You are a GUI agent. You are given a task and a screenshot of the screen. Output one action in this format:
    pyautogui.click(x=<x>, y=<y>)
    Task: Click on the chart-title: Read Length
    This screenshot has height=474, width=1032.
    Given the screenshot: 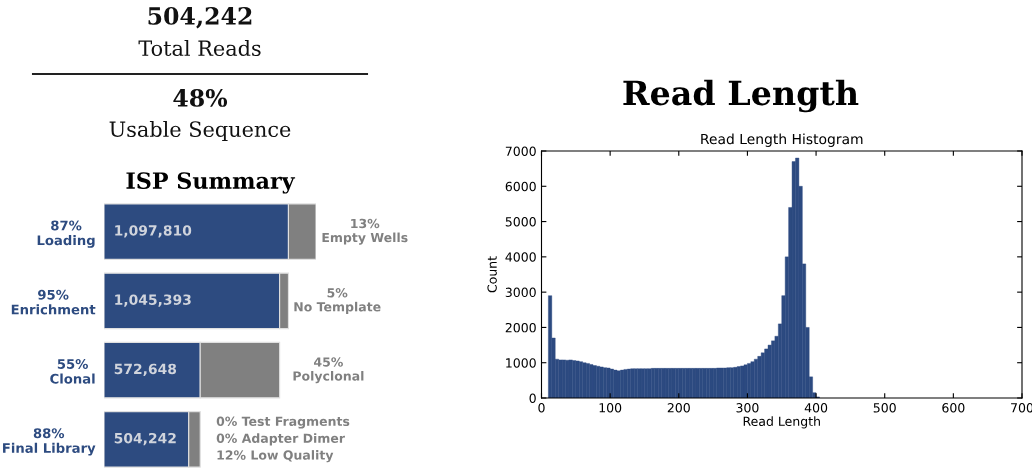 What is the action you would take?
    pyautogui.click(x=741, y=96)
    